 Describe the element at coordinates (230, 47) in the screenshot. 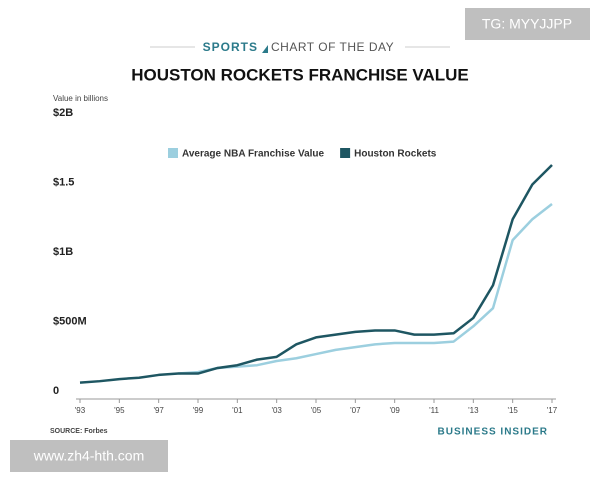

I see `kicker: SPORTS` at that location.